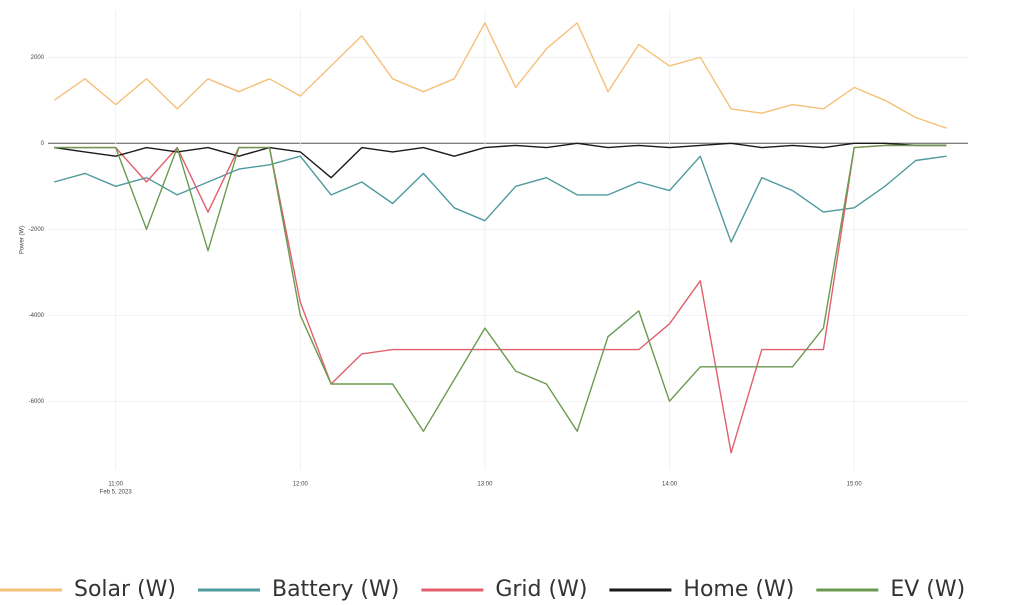 Image resolution: width=1015 pixels, height=605 pixels. Describe the element at coordinates (485, 485) in the screenshot. I see `x-tick-label: 13:00` at that location.